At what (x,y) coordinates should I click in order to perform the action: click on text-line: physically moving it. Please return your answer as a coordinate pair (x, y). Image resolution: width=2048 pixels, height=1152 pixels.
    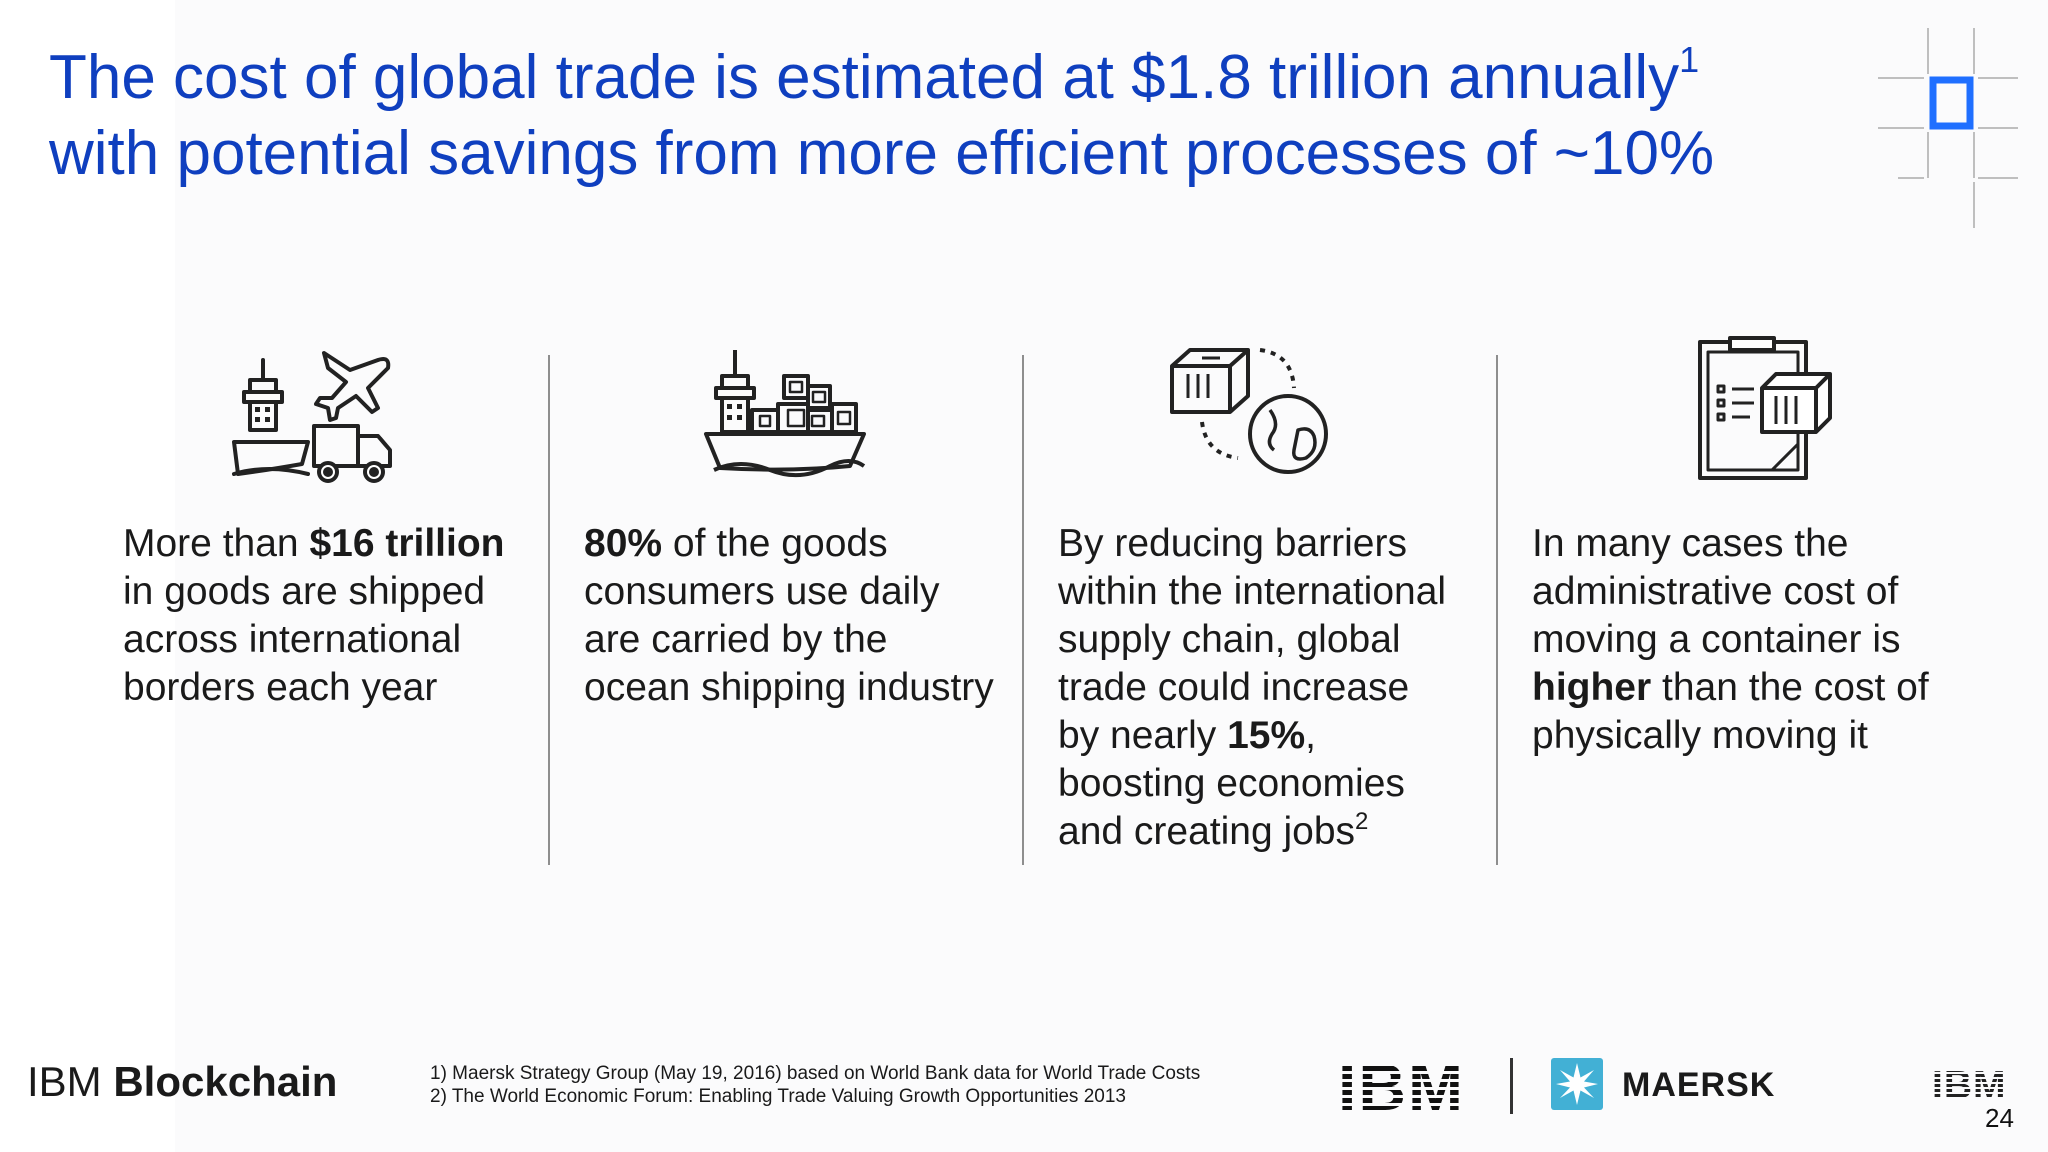
    Looking at the image, I should click on (1700, 735).